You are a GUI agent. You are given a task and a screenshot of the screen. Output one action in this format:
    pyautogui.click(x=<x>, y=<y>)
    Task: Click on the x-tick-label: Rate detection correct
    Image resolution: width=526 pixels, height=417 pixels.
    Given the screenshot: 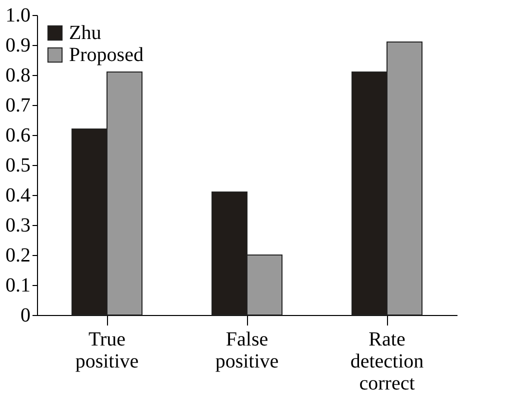 What is the action you would take?
    pyautogui.click(x=387, y=361)
    